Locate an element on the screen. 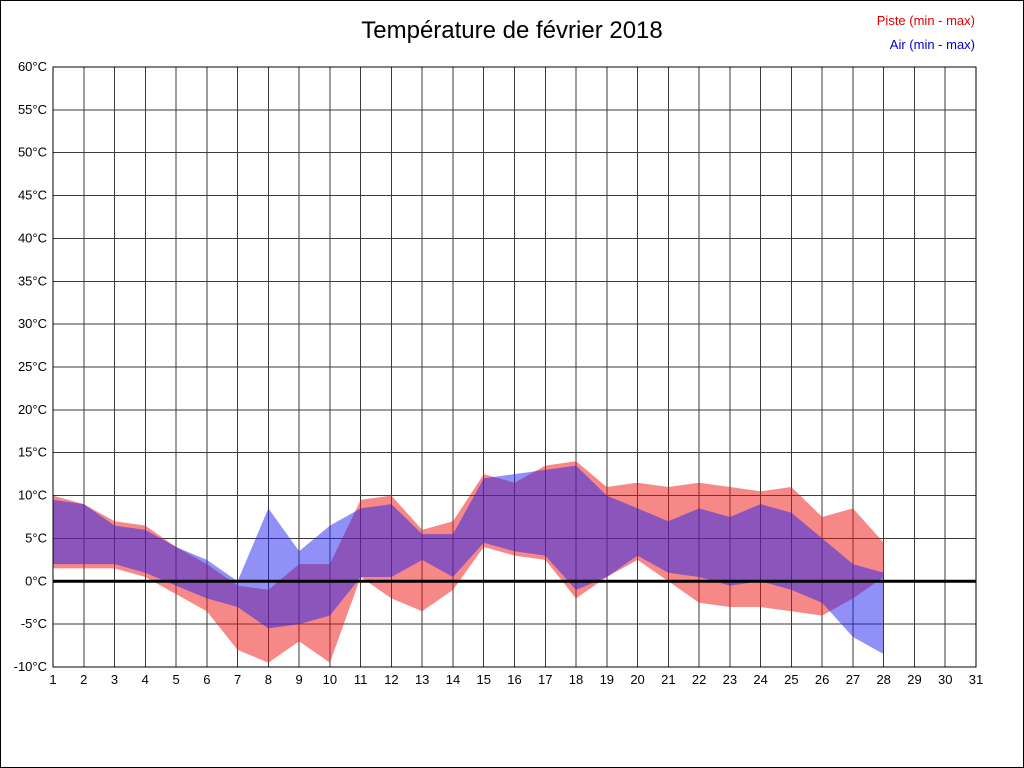  svg-text: 7 is located at coordinates (237, 679).